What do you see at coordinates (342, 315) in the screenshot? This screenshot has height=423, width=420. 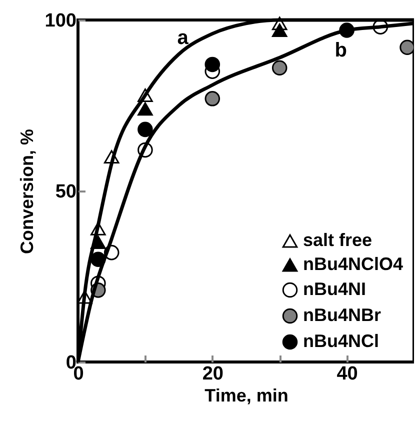 I see `legend-label: nBu4NBr` at bounding box center [342, 315].